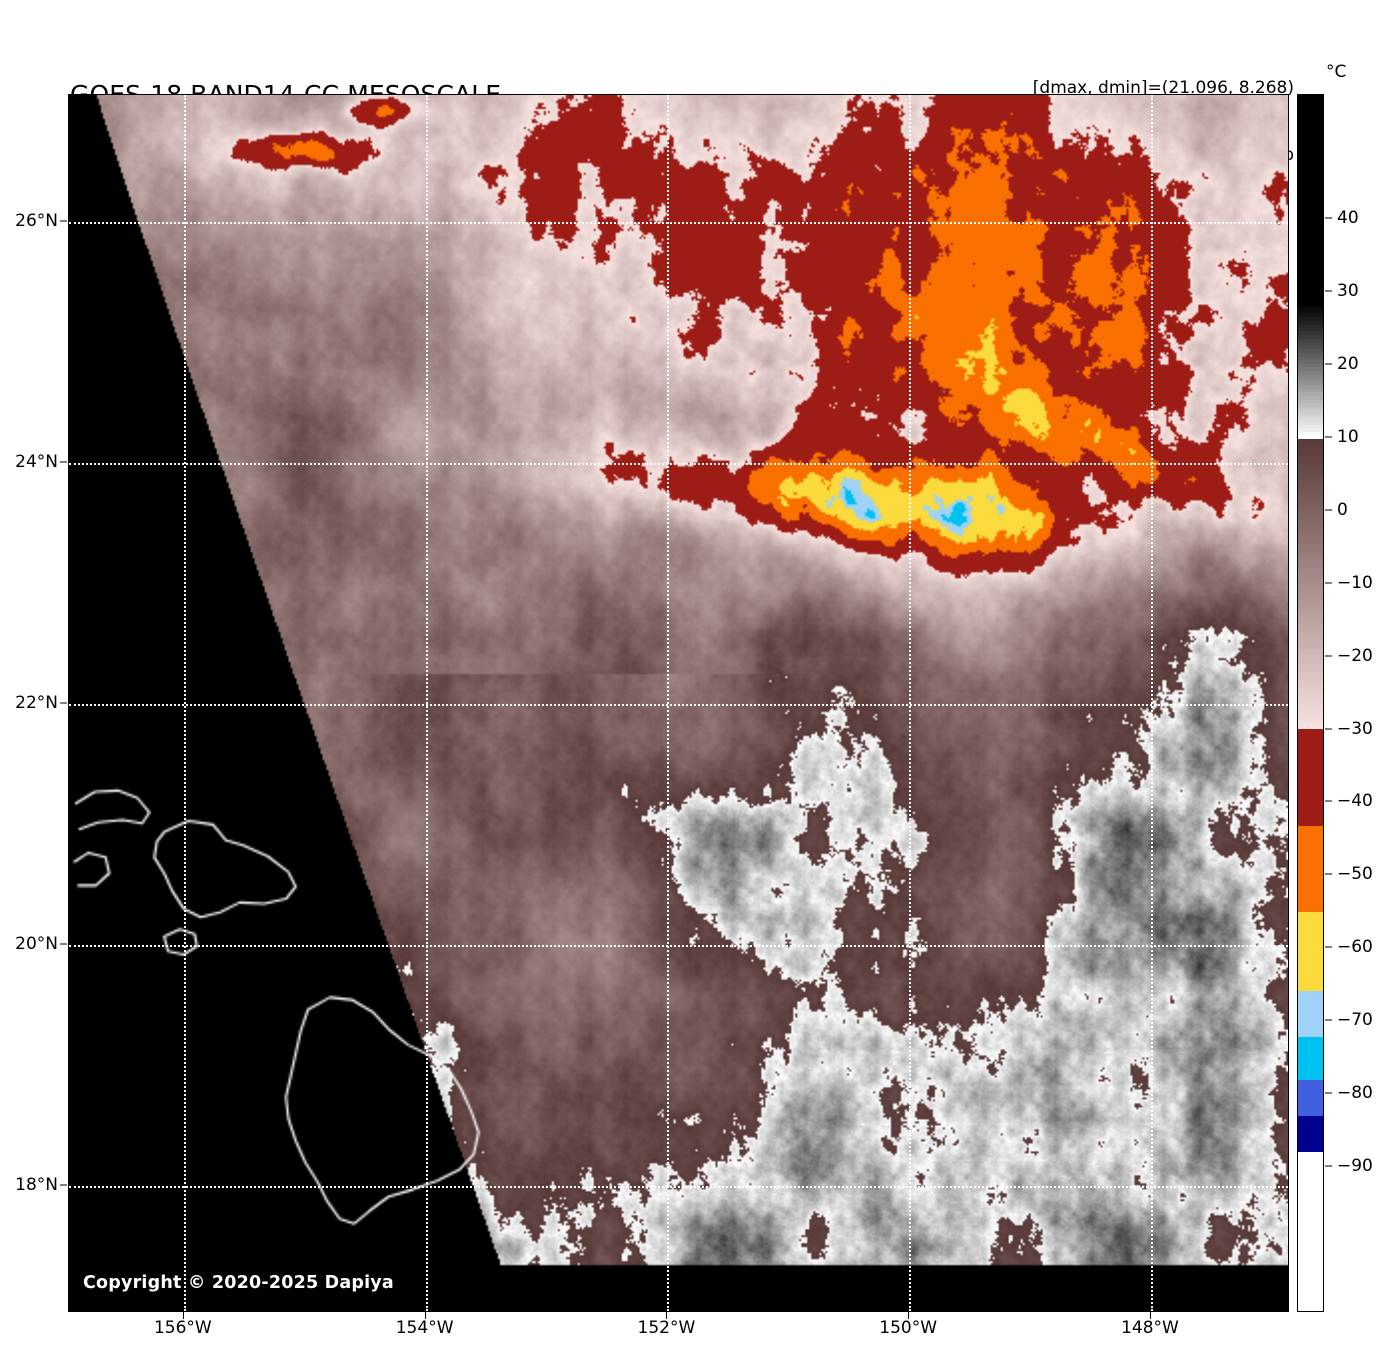 This screenshot has width=1390, height=1359. I want to click on x-axis-tick-label: 154°W, so click(424, 1328).